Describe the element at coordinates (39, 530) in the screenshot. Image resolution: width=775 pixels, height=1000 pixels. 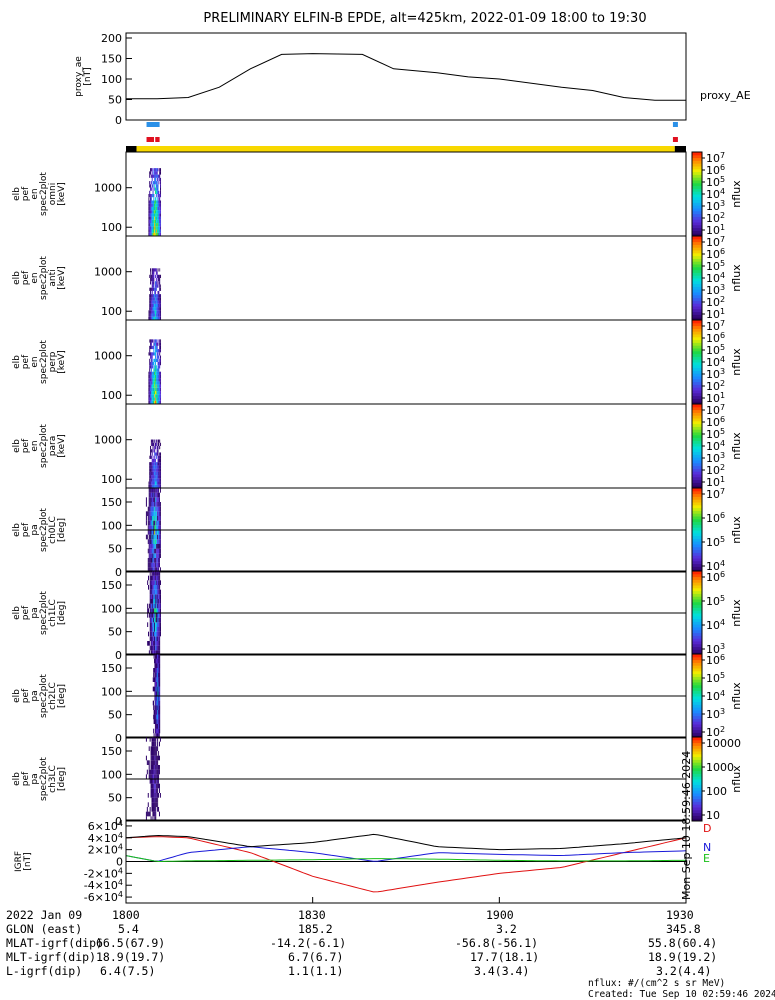
I see `panel-ylabel: elb pef pa spec2plot ch0LC [deg]` at that location.